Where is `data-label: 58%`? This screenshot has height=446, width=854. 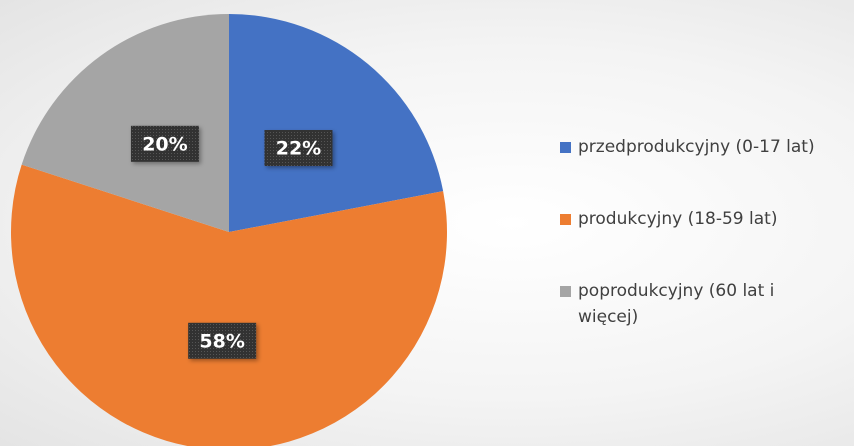 data-label: 58% is located at coordinates (221, 341).